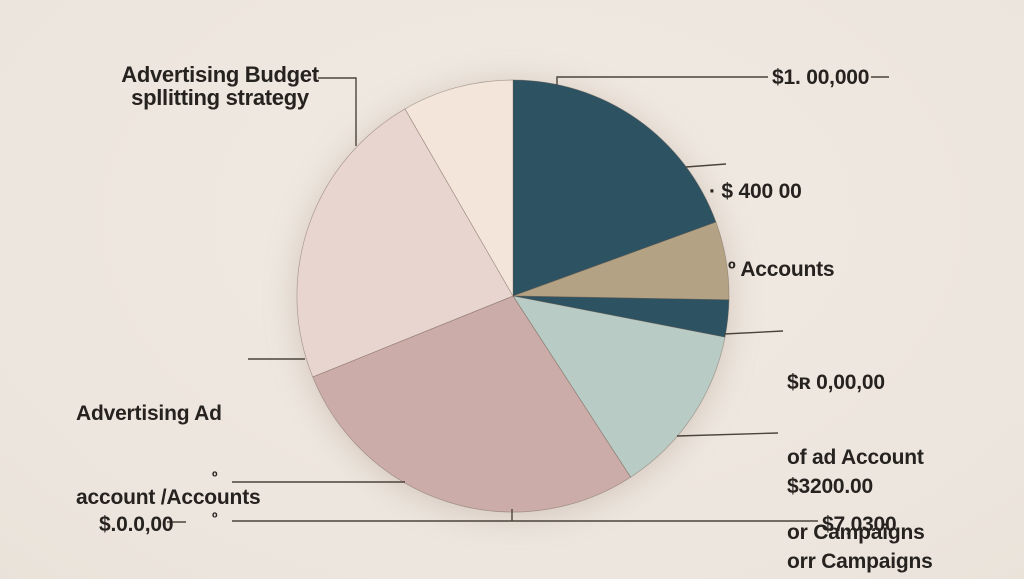 The height and width of the screenshot is (579, 1024). Describe the element at coordinates (781, 269) in the screenshot. I see `callout-accounts-line2: º Accounts` at that location.